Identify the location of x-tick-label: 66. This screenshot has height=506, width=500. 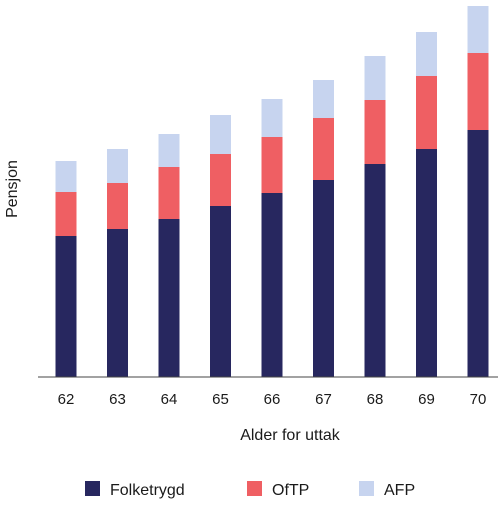
(272, 399).